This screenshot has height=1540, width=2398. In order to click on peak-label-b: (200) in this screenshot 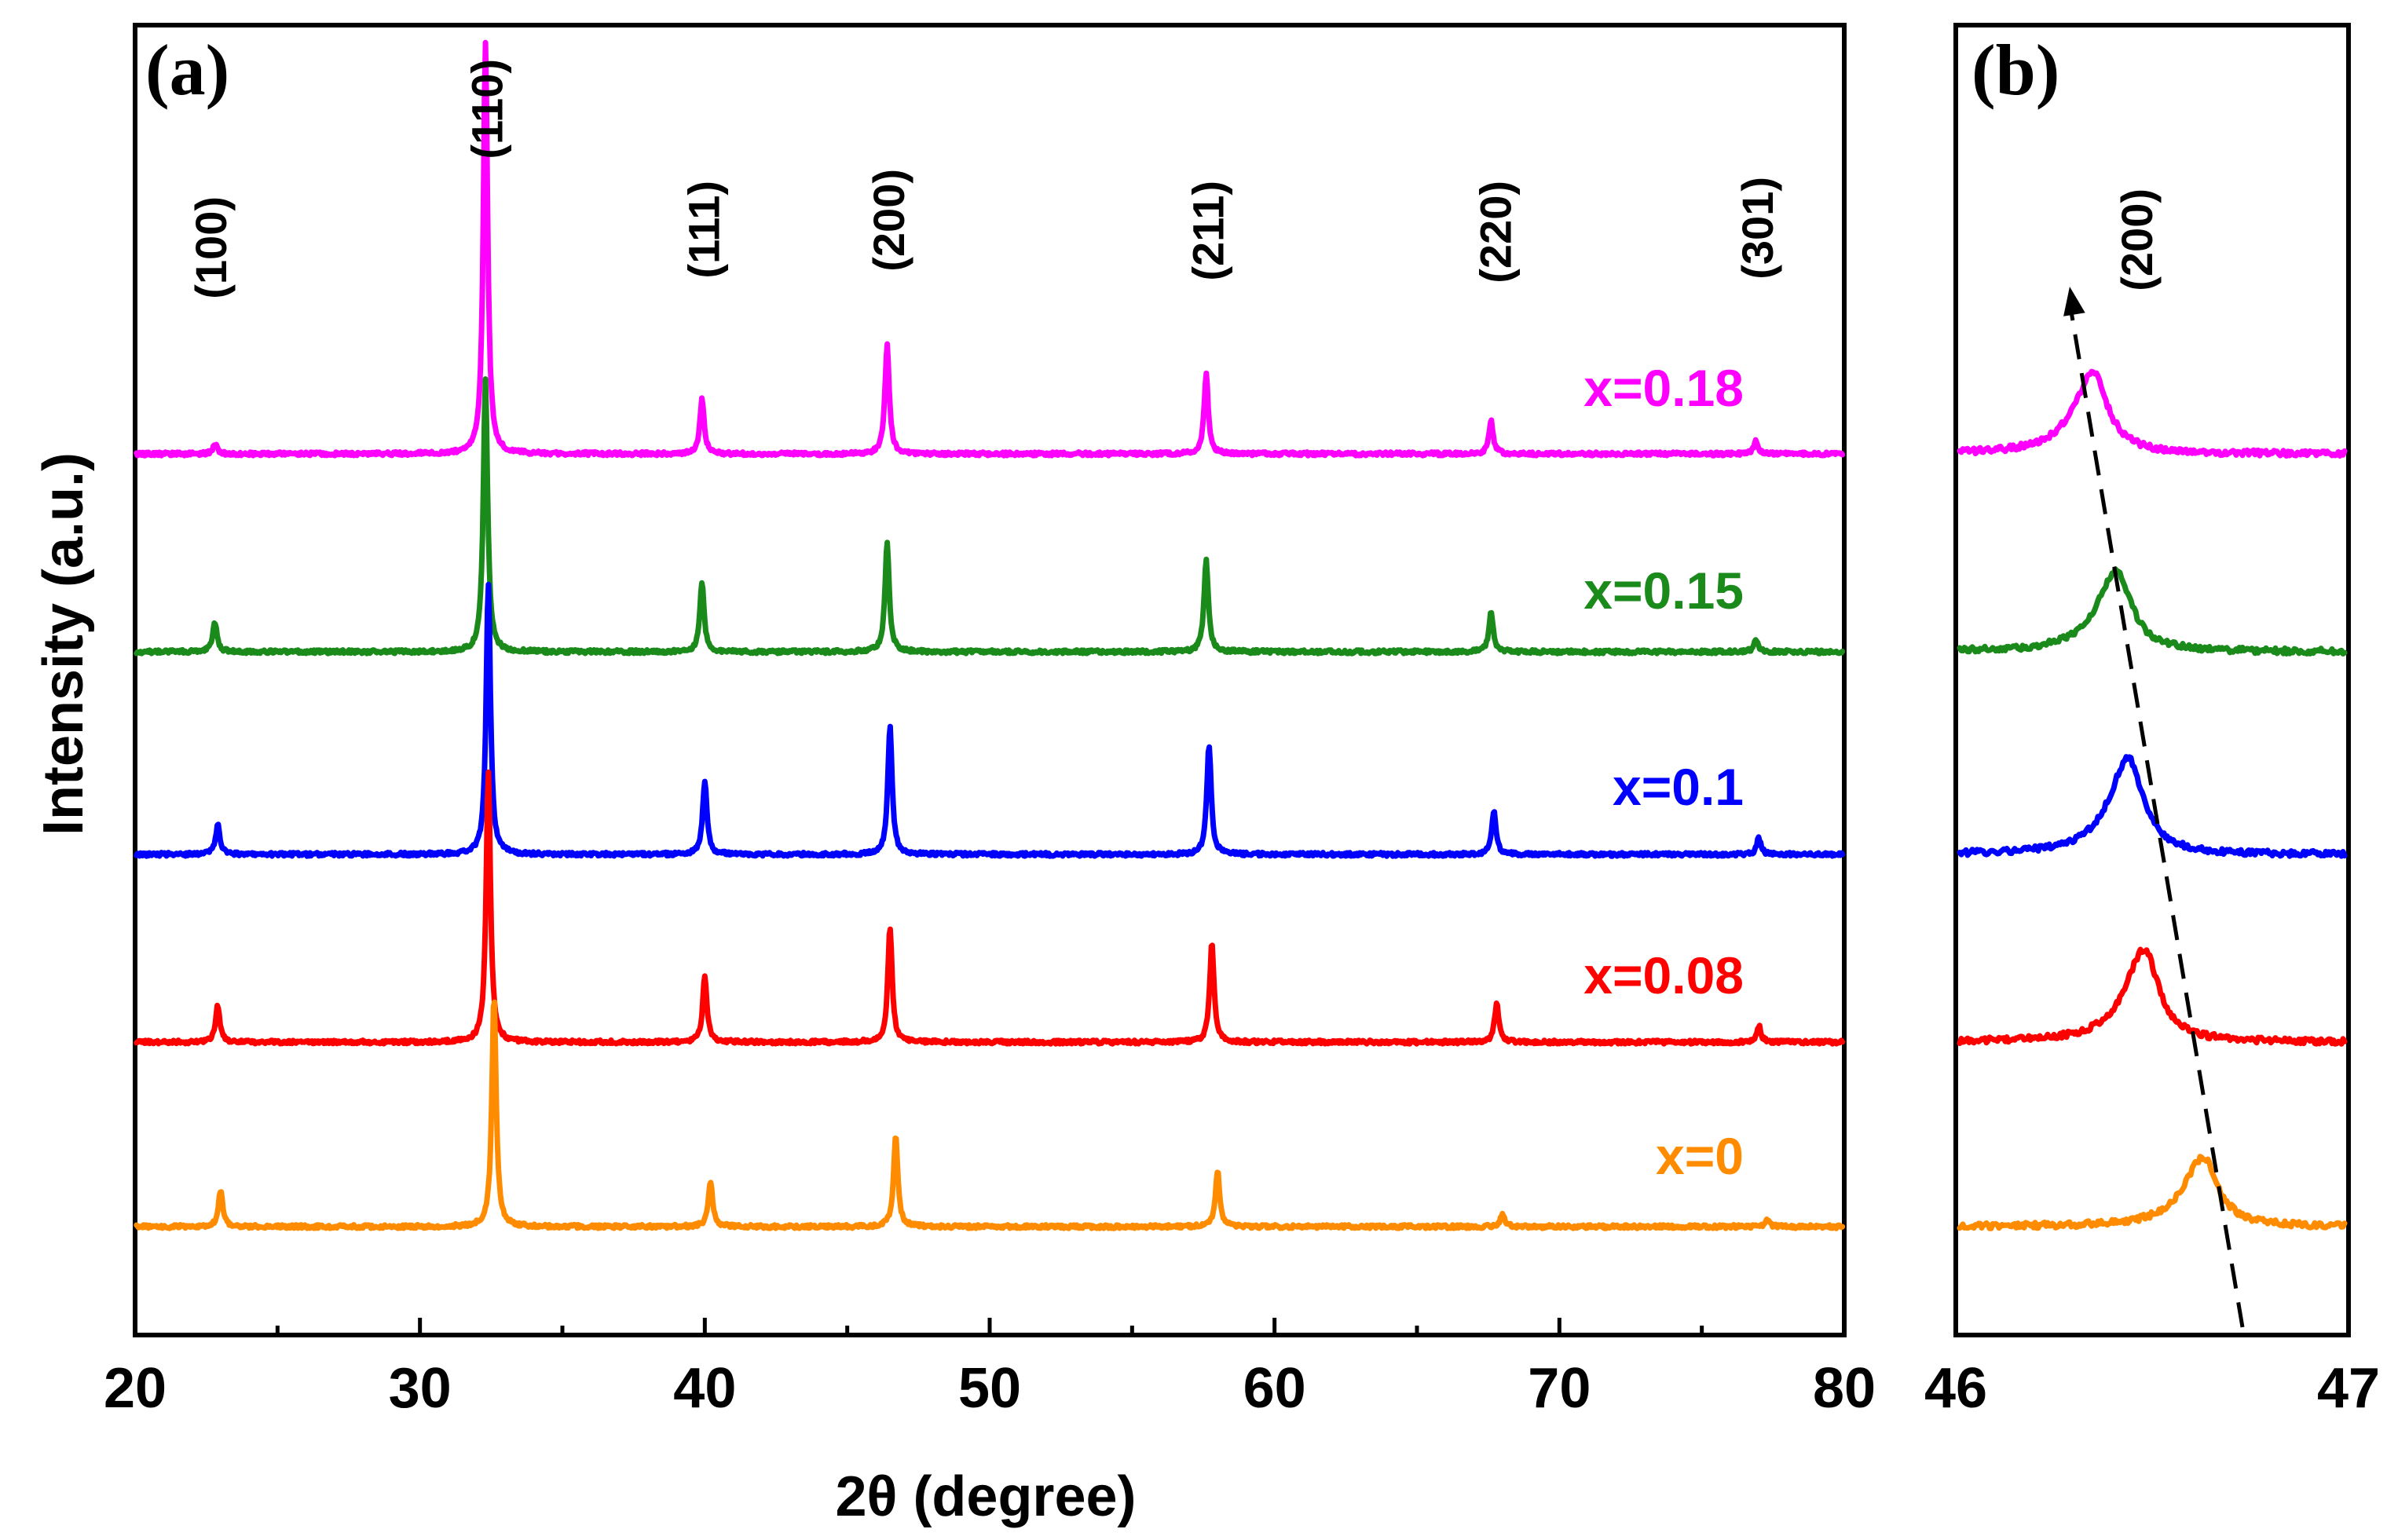, I will do `click(2137, 239)`.